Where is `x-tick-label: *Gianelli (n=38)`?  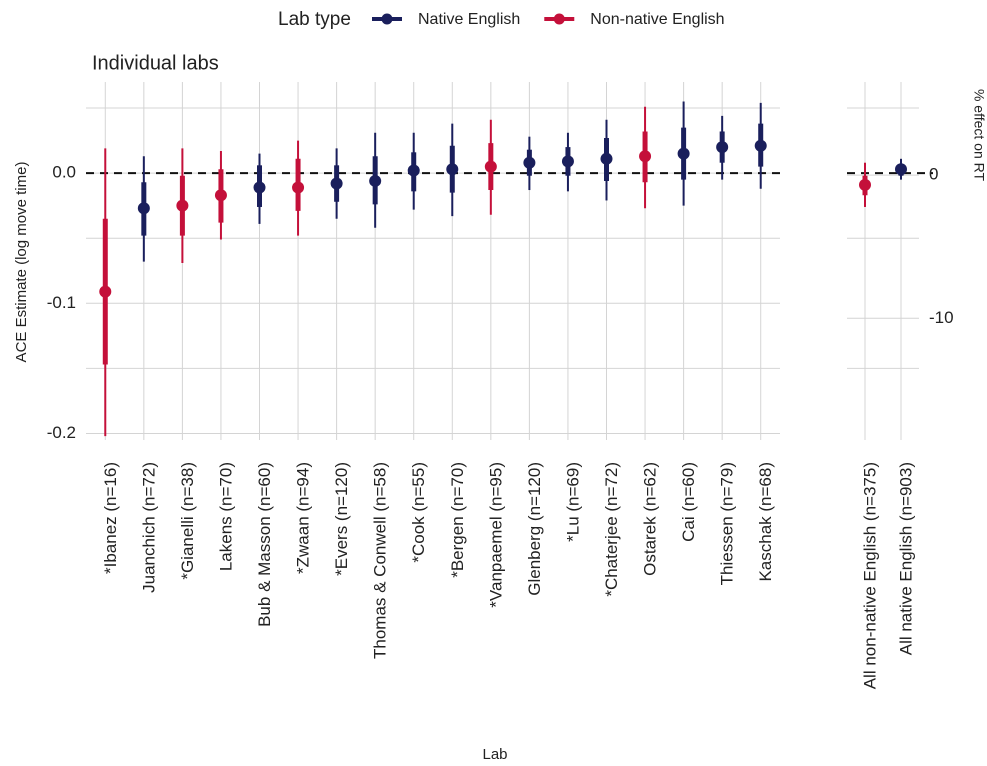 x-tick-label: *Gianelli (n=38) is located at coordinates (187, 521).